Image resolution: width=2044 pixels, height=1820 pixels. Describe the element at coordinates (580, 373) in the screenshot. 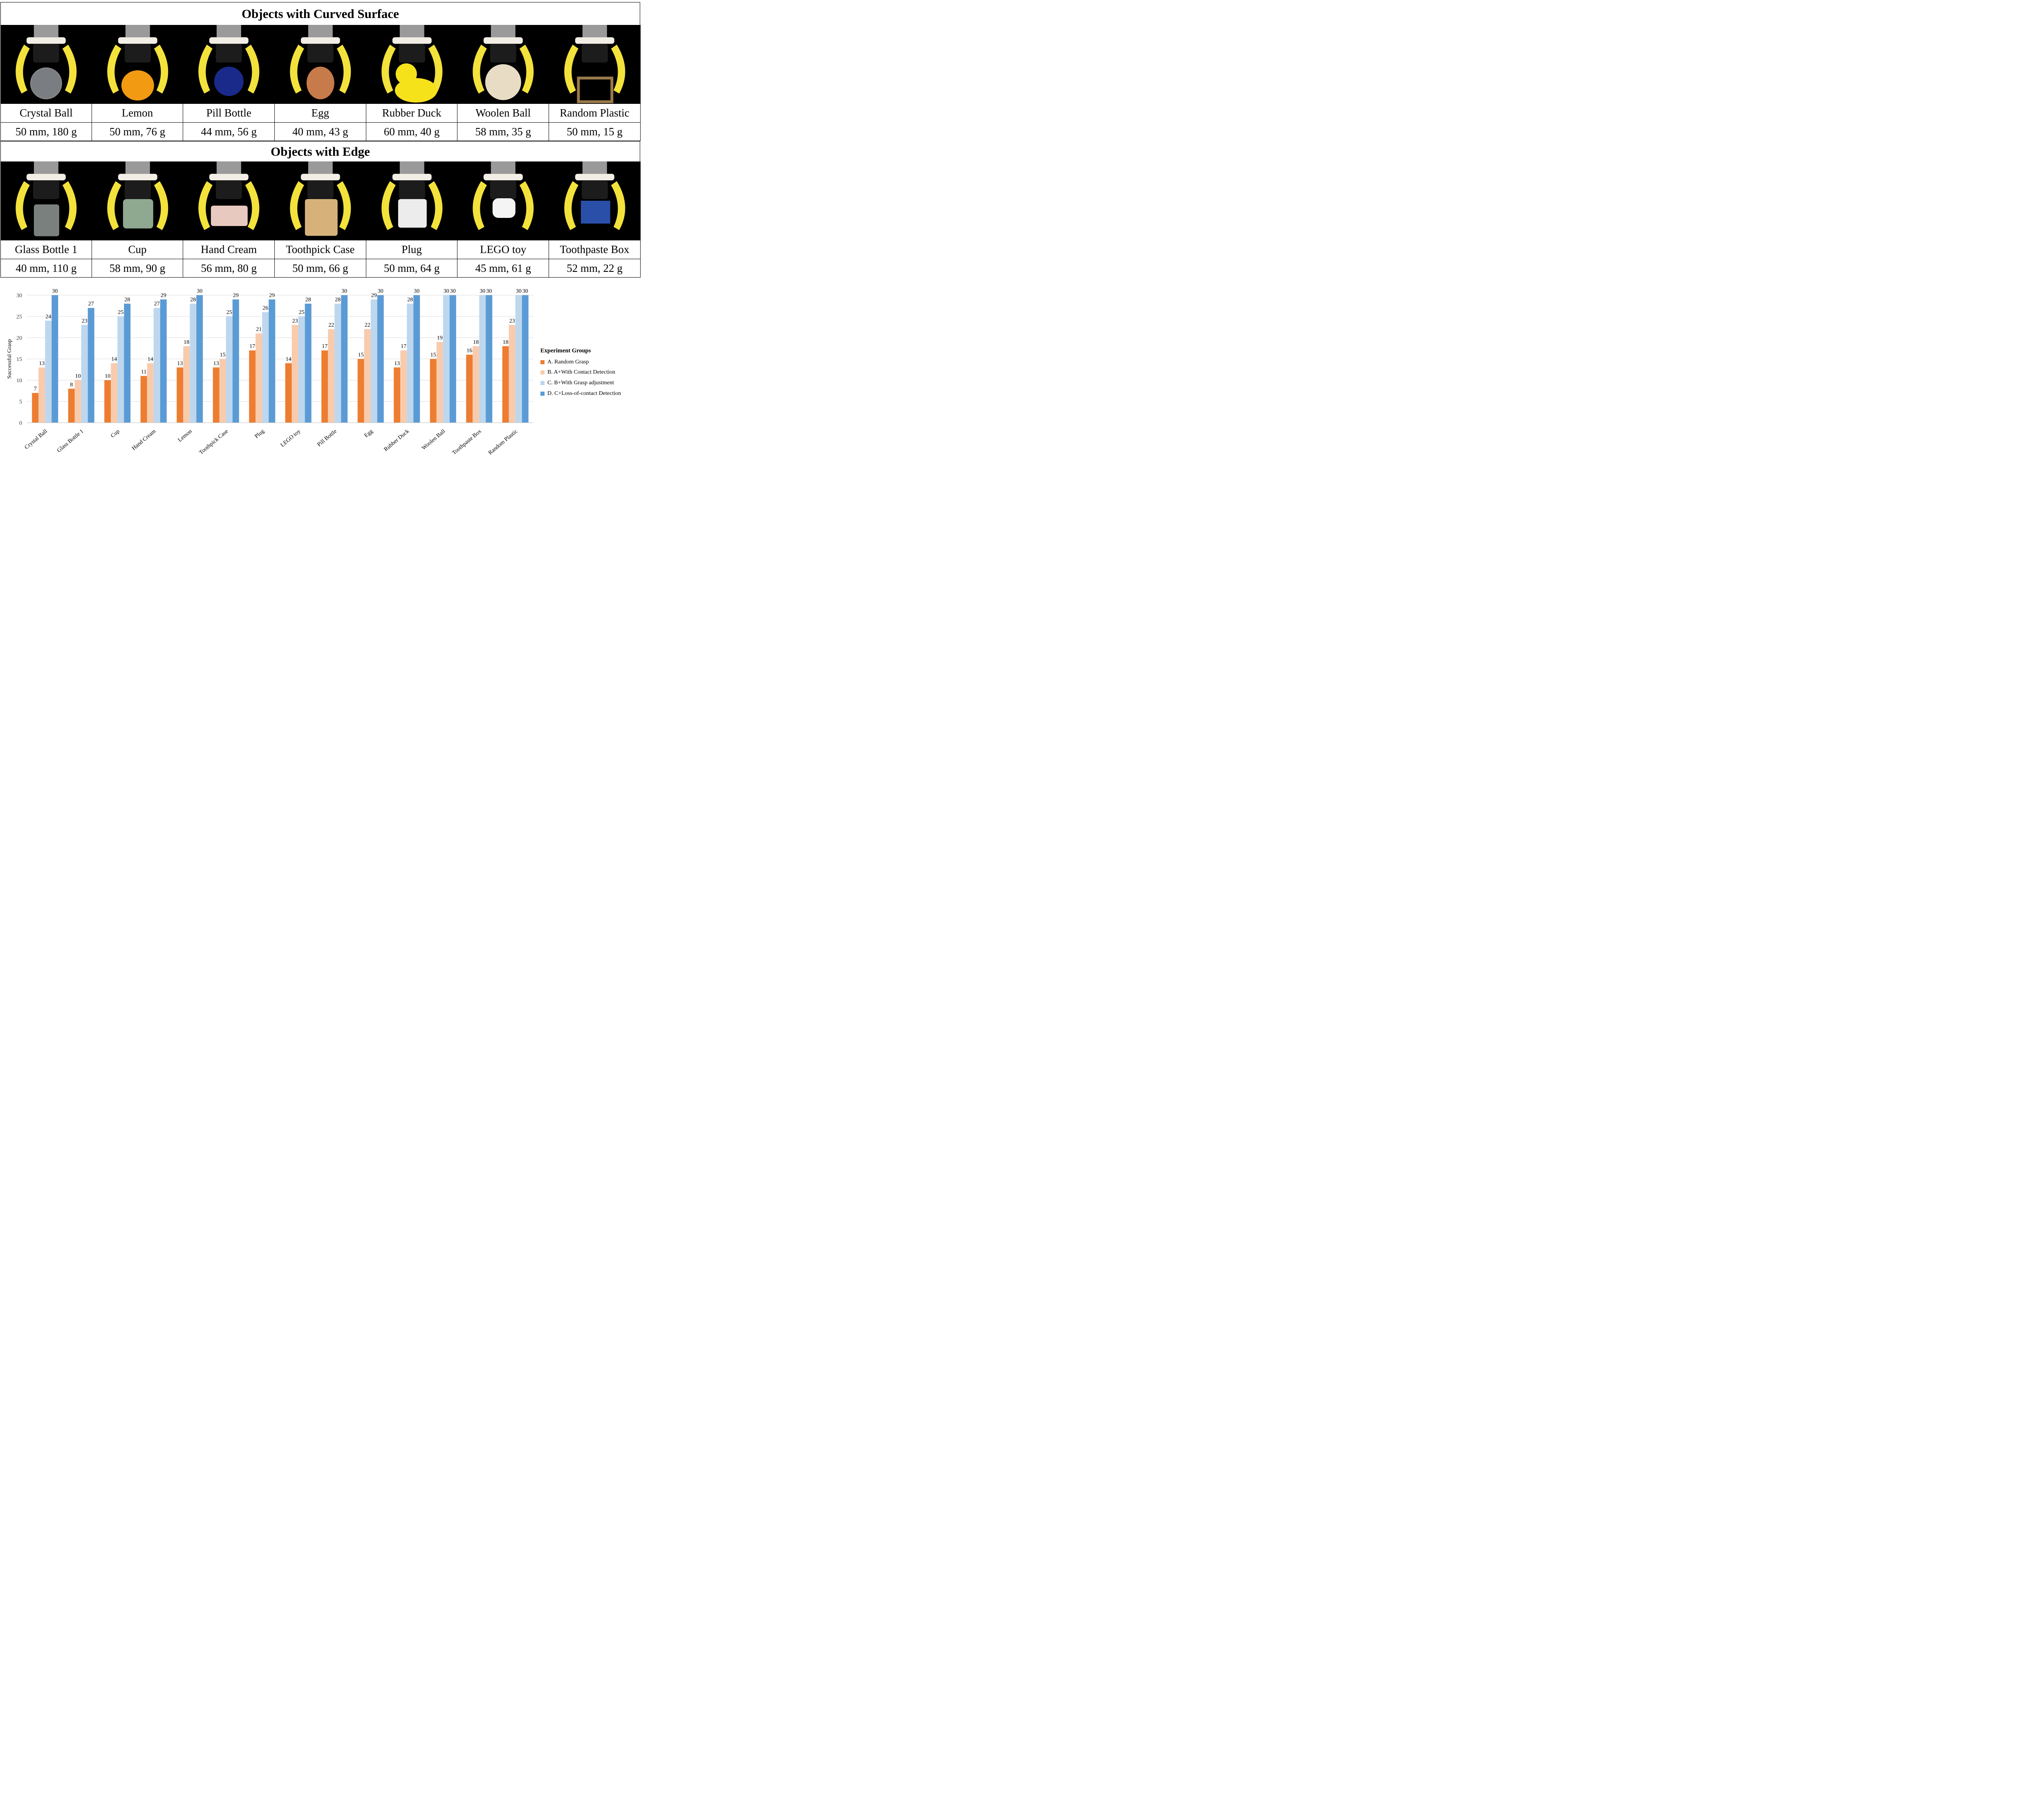

I see `legend-item: B. A+With Contact Detection` at that location.